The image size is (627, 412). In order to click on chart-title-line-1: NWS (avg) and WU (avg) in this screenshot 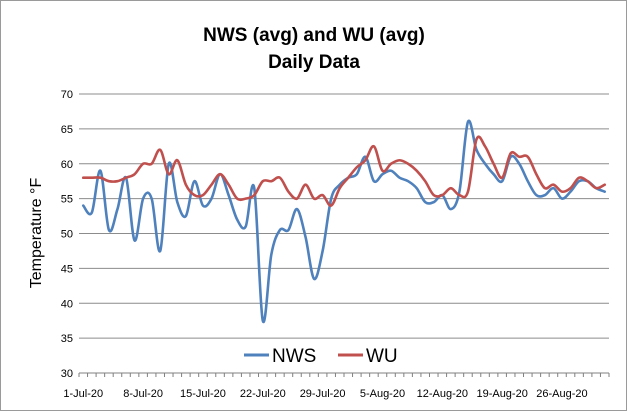, I will do `click(314, 35)`.